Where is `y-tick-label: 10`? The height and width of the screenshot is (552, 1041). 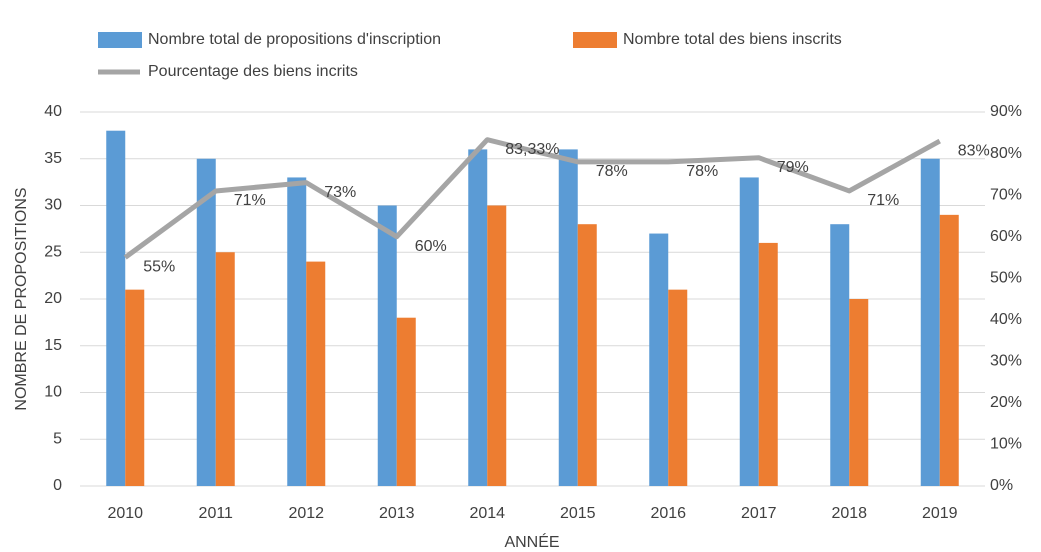
y-tick-label: 10 is located at coordinates (53, 392).